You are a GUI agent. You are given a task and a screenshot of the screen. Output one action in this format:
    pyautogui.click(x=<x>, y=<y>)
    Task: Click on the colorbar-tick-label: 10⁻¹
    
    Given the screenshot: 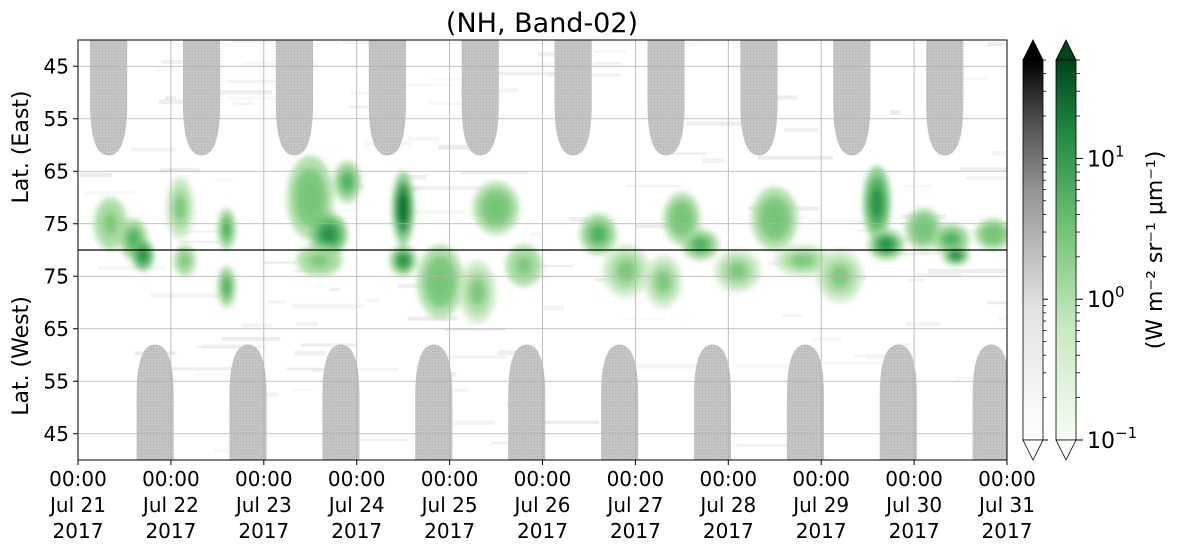 What is the action you would take?
    pyautogui.click(x=1112, y=439)
    